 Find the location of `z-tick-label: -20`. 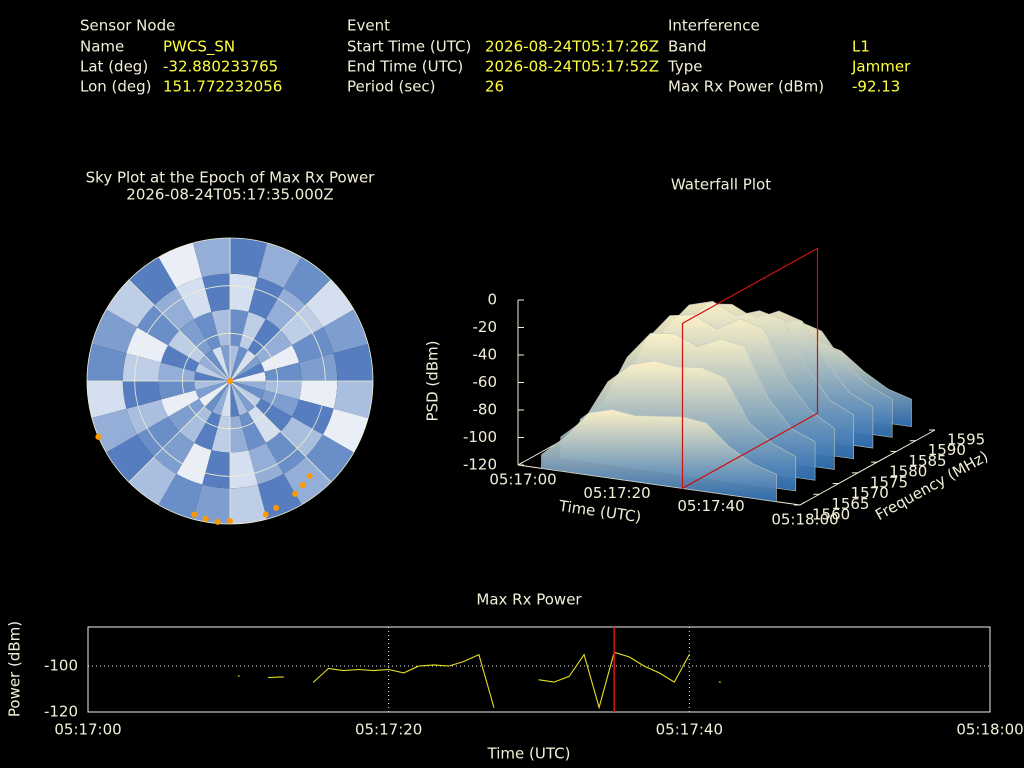

z-tick-label: -20 is located at coordinates (485, 327).